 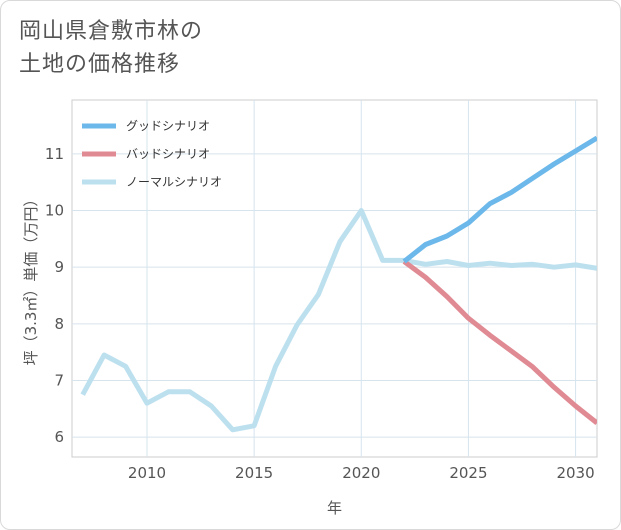 What do you see at coordinates (111, 31) in the screenshot?
I see `title-line-1: 岡山県倉敷市林の` at bounding box center [111, 31].